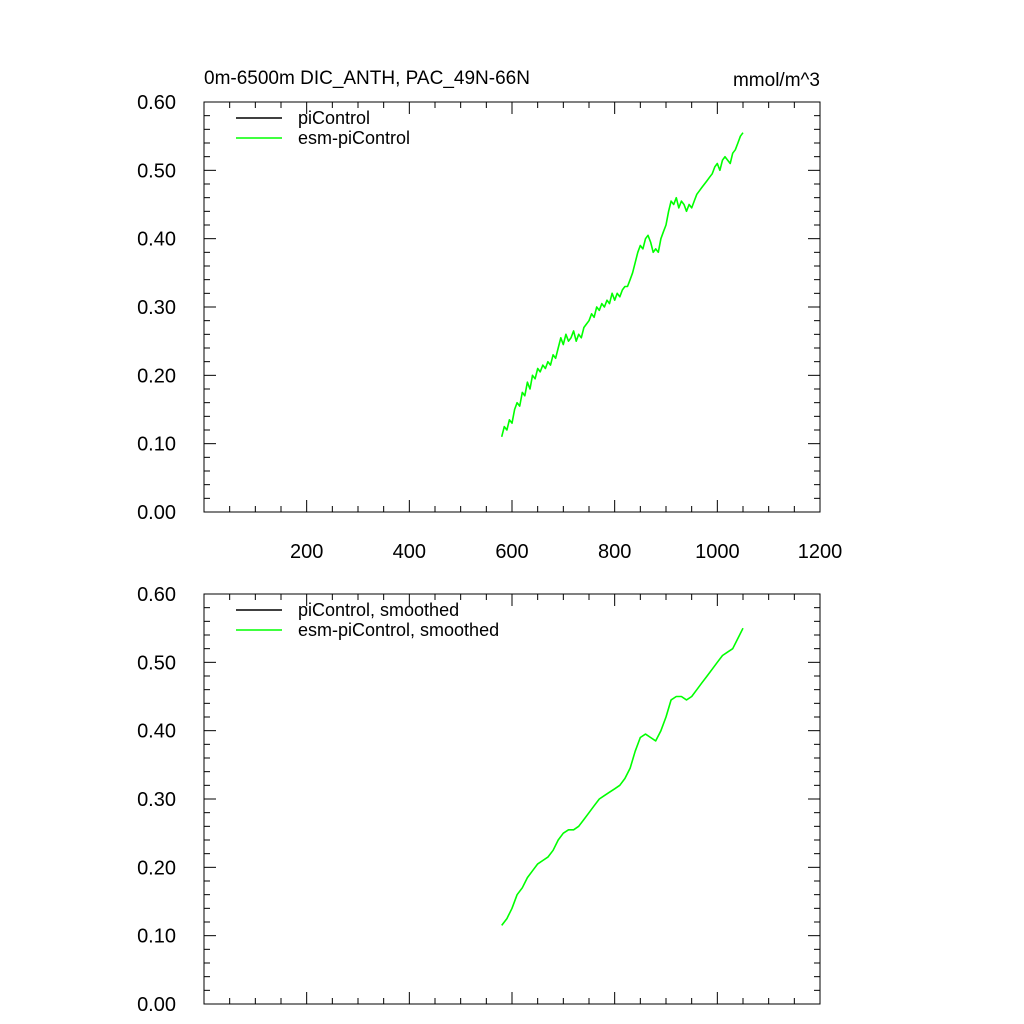  What do you see at coordinates (820, 552) in the screenshot?
I see `x-tick-label: 1200` at bounding box center [820, 552].